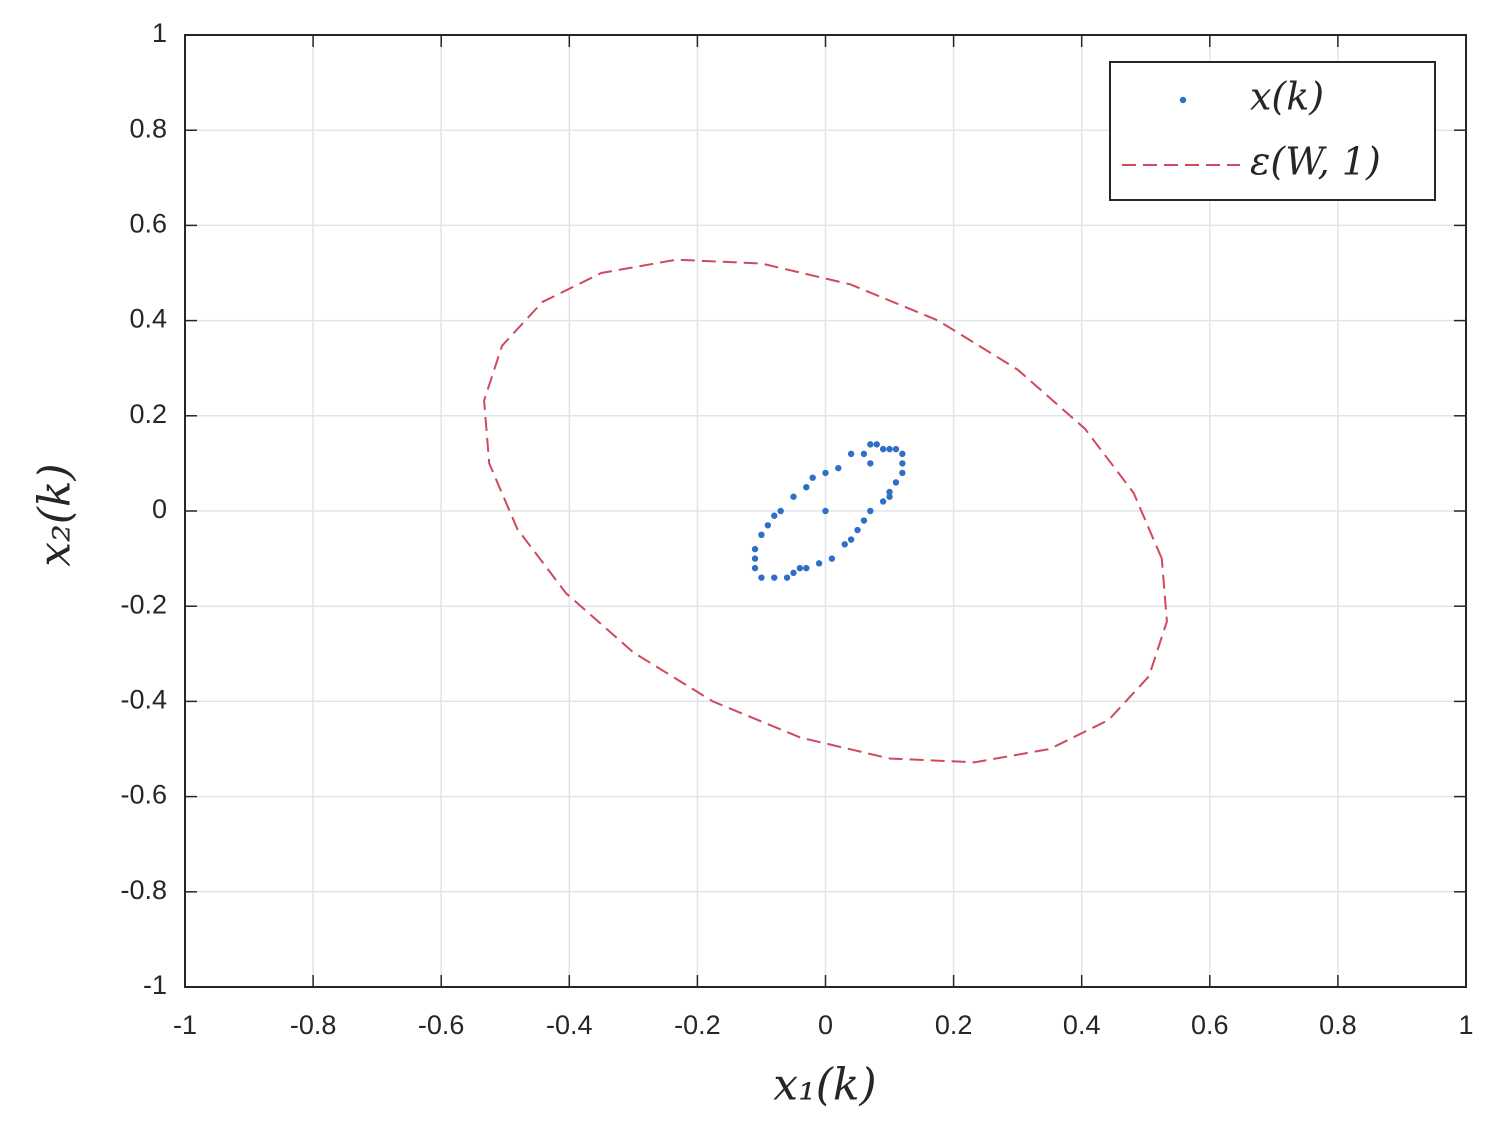  I want to click on x-tick-label: -0.2, so click(697, 1025).